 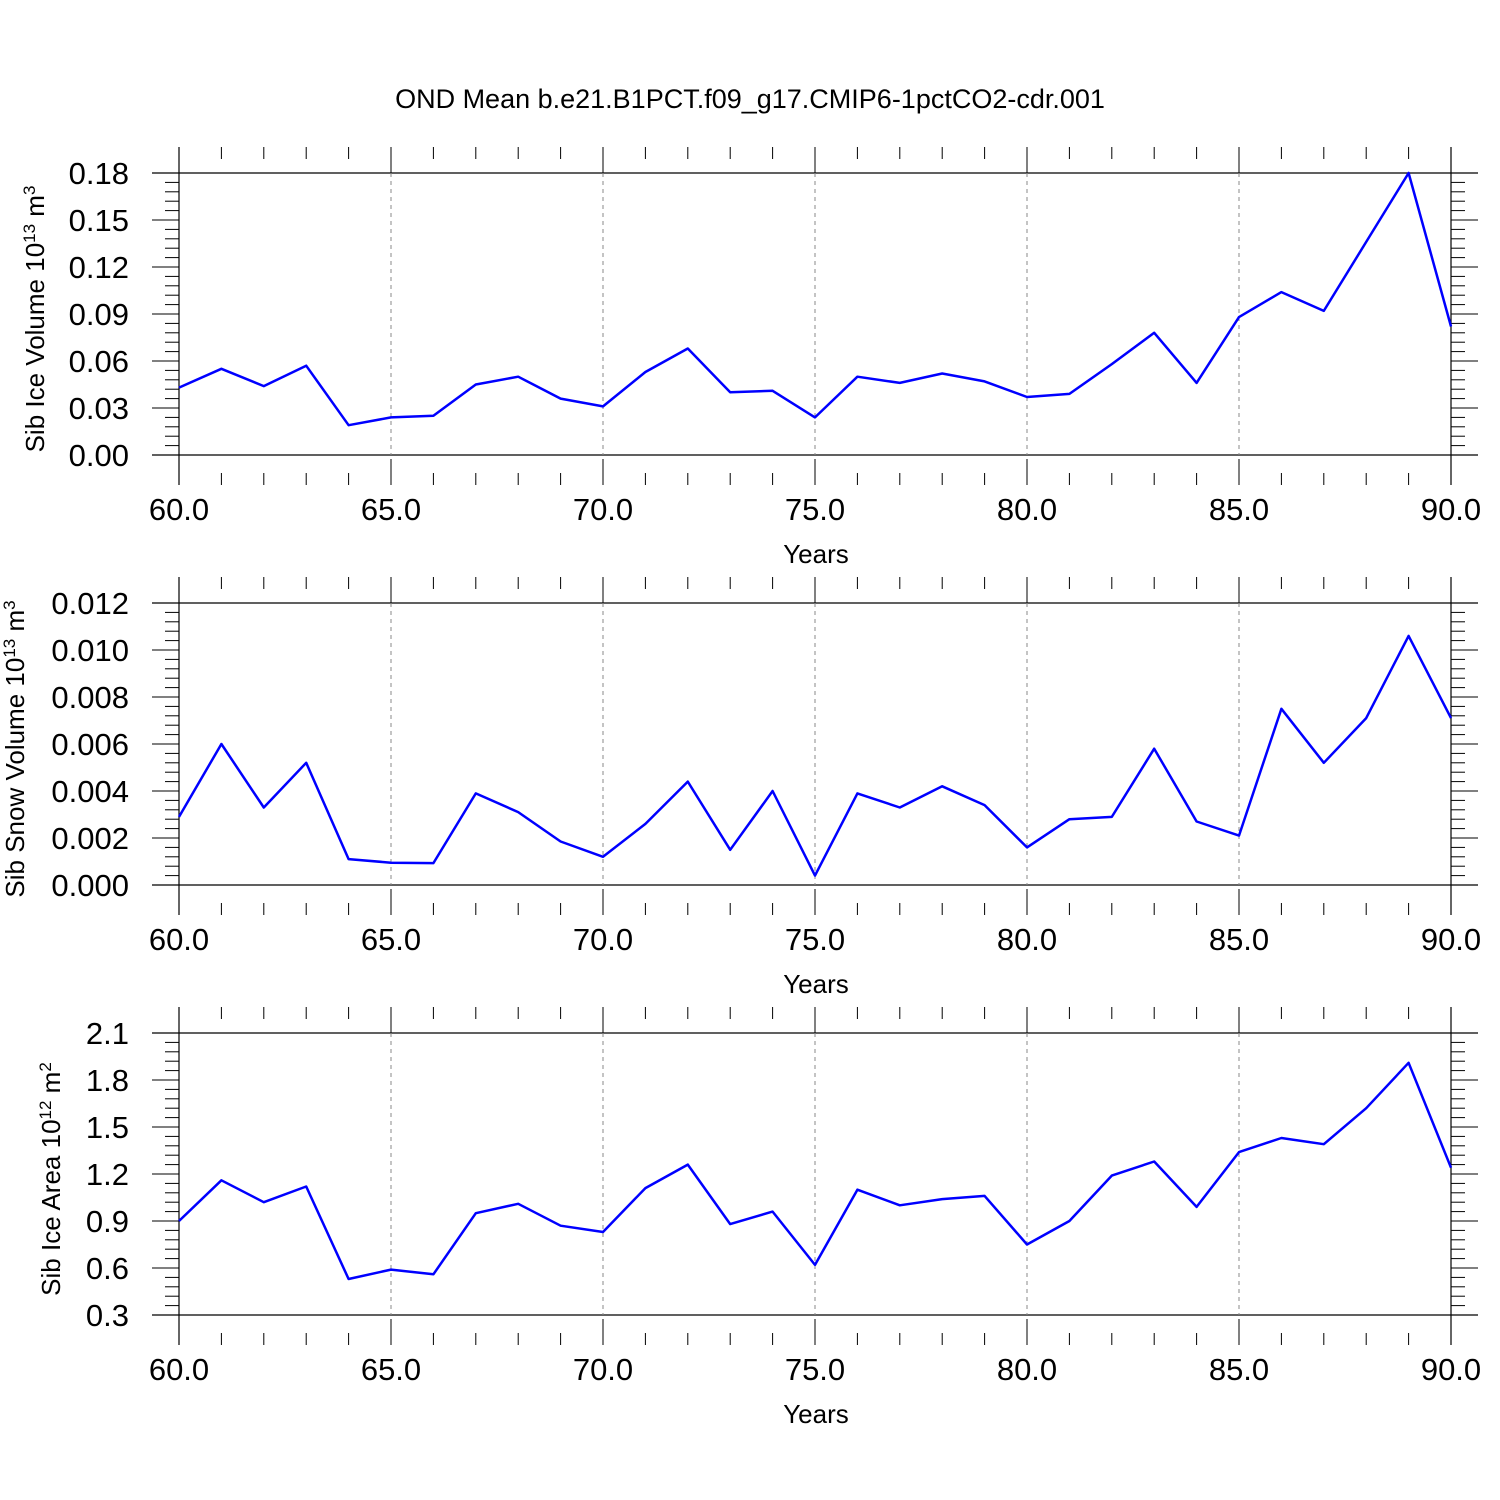 What do you see at coordinates (90, 791) in the screenshot?
I see `y-tick-label: 0.004` at bounding box center [90, 791].